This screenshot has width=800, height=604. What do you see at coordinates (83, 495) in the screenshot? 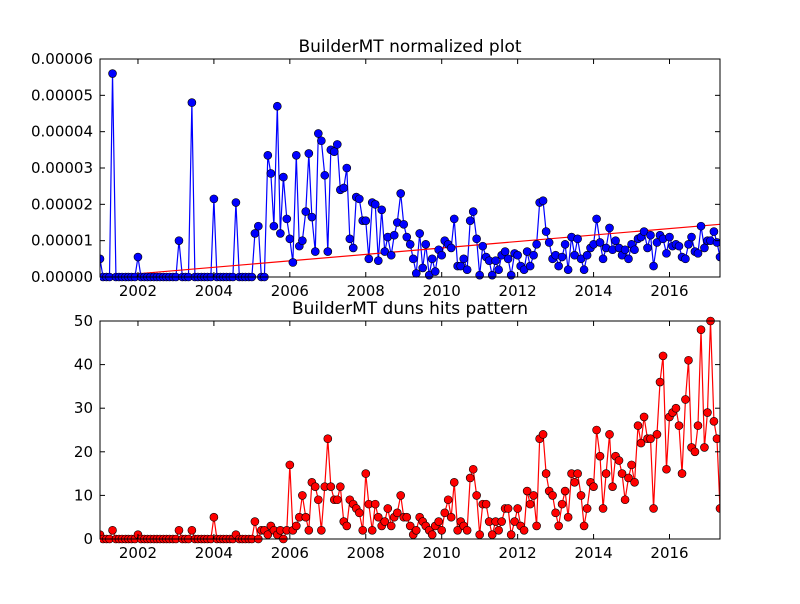
I see `y-tick-label: 10` at bounding box center [83, 495].